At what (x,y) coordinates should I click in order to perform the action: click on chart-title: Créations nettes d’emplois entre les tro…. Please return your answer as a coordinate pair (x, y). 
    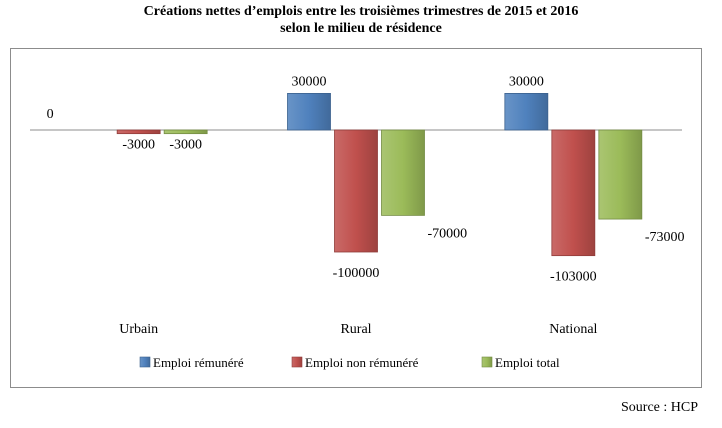
    Looking at the image, I should click on (361, 20).